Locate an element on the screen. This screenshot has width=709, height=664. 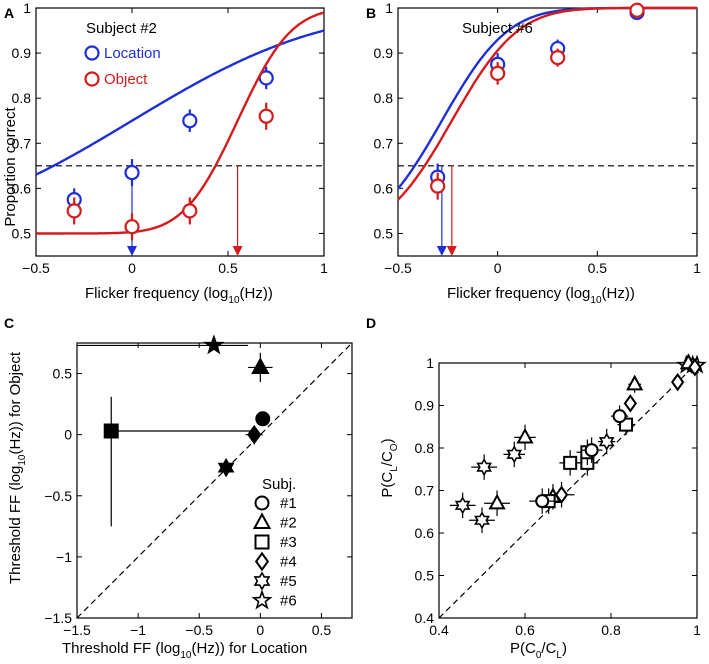
panel-b-ytick-label: 0.8 is located at coordinates (384, 98).